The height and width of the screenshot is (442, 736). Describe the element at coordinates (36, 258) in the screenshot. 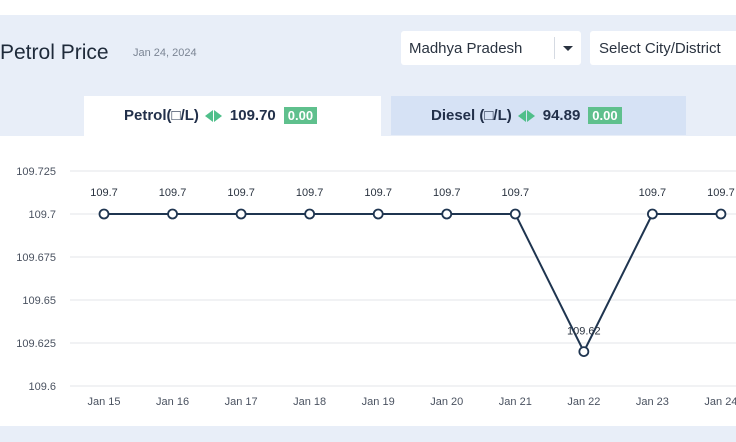

I see `y-tick-label: 109.675` at that location.